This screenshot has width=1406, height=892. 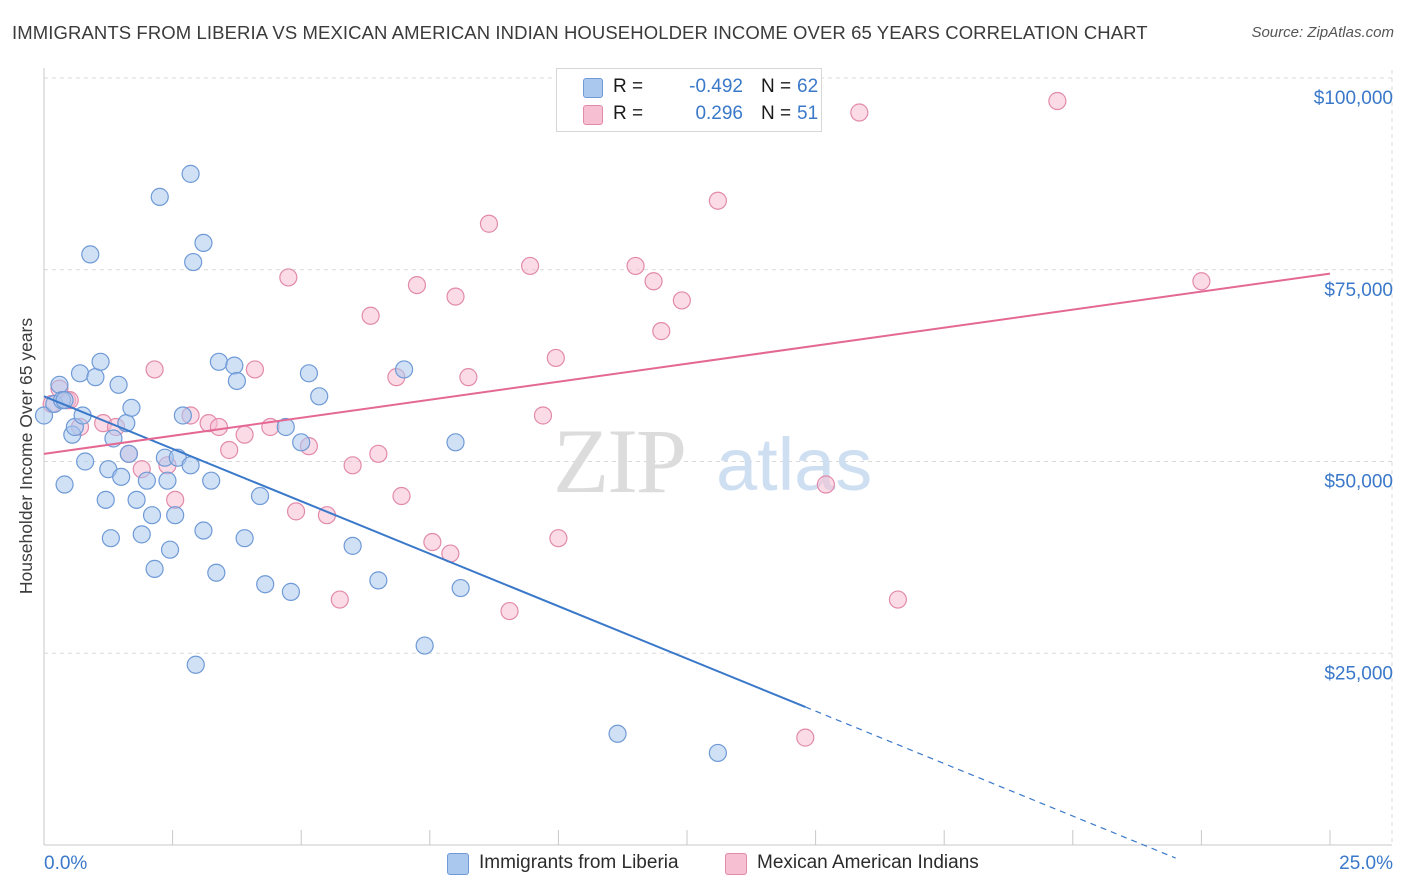 What do you see at coordinates (689, 100) in the screenshot?
I see `correlation-legend: R = -0.492 N = 62 R = 0.296 N = 51` at bounding box center [689, 100].